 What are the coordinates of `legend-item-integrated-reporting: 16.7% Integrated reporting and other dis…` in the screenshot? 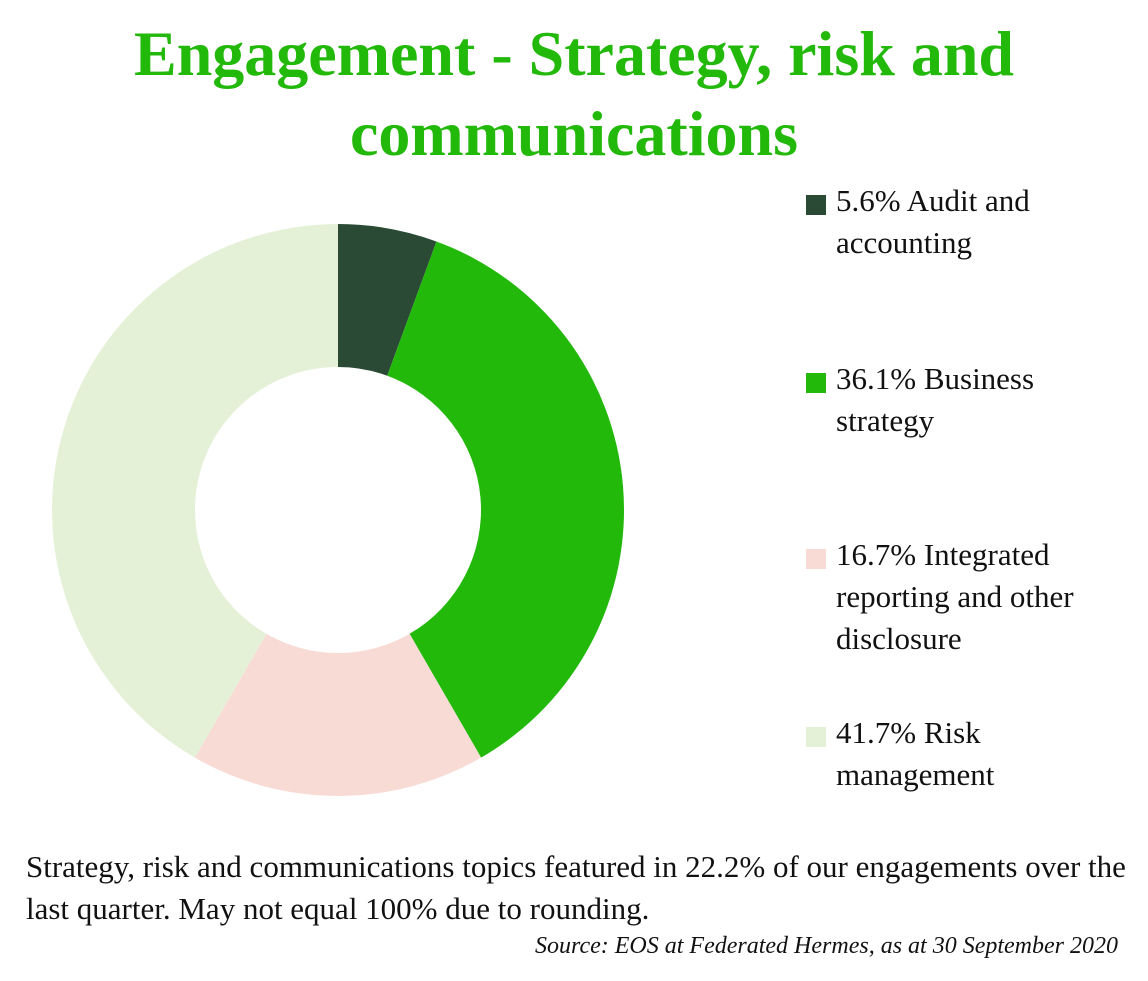 It's located at (971, 597).